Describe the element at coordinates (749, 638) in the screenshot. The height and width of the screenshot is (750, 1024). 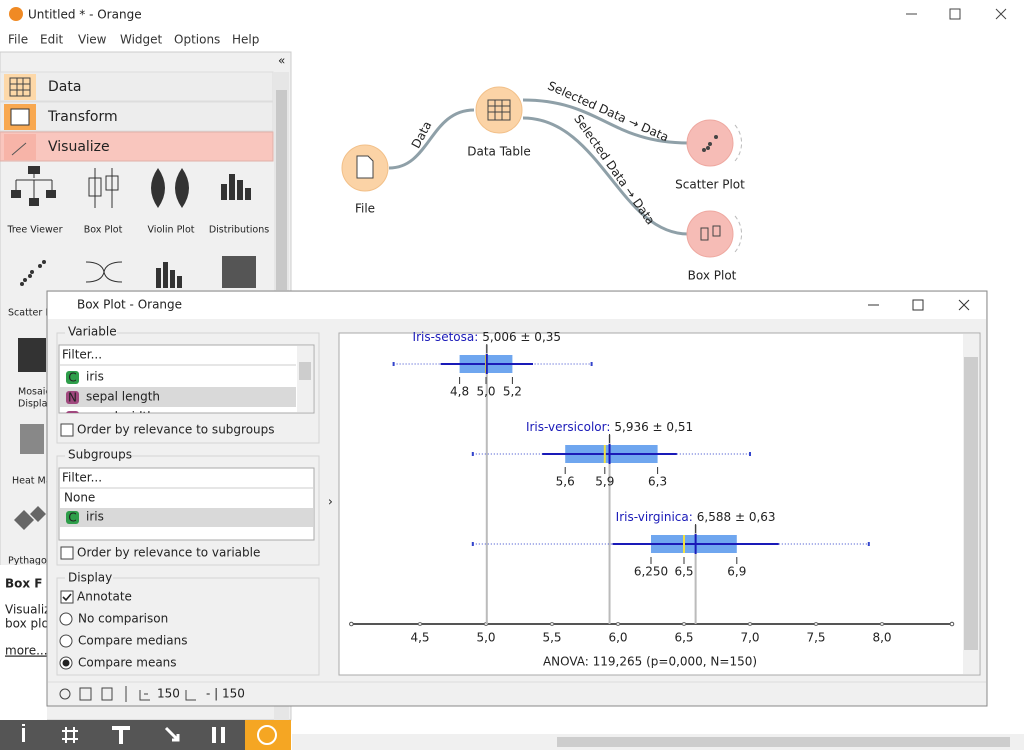
I see `x-tick-label: 7,0` at that location.